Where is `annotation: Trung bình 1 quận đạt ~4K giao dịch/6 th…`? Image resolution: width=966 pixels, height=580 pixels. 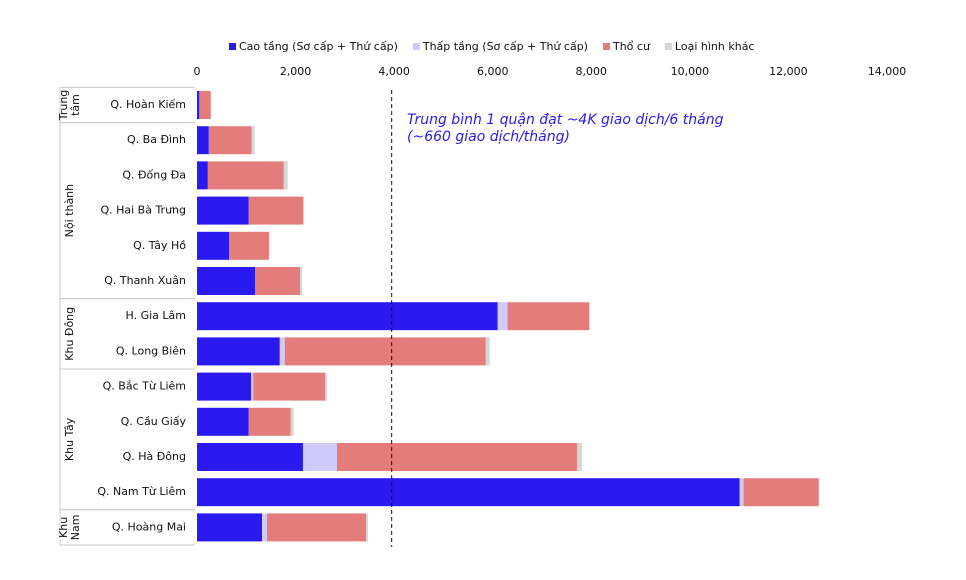 annotation: Trung bình 1 quận đạt ~4K giao dịch/6 th… is located at coordinates (565, 120).